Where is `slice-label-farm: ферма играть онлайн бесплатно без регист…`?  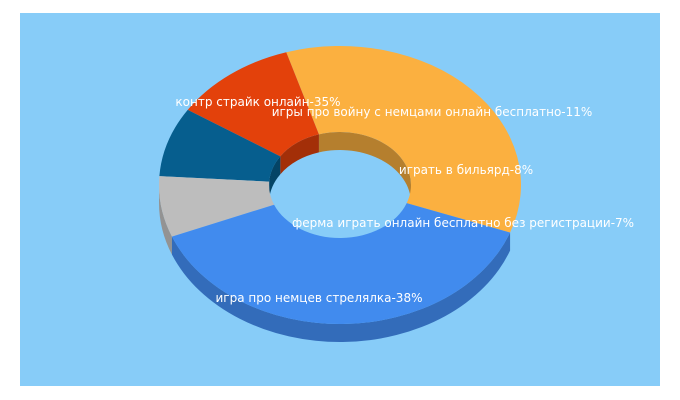
slice-label-farm: ферма играть онлайн бесплатно без регист… is located at coordinates (463, 223).